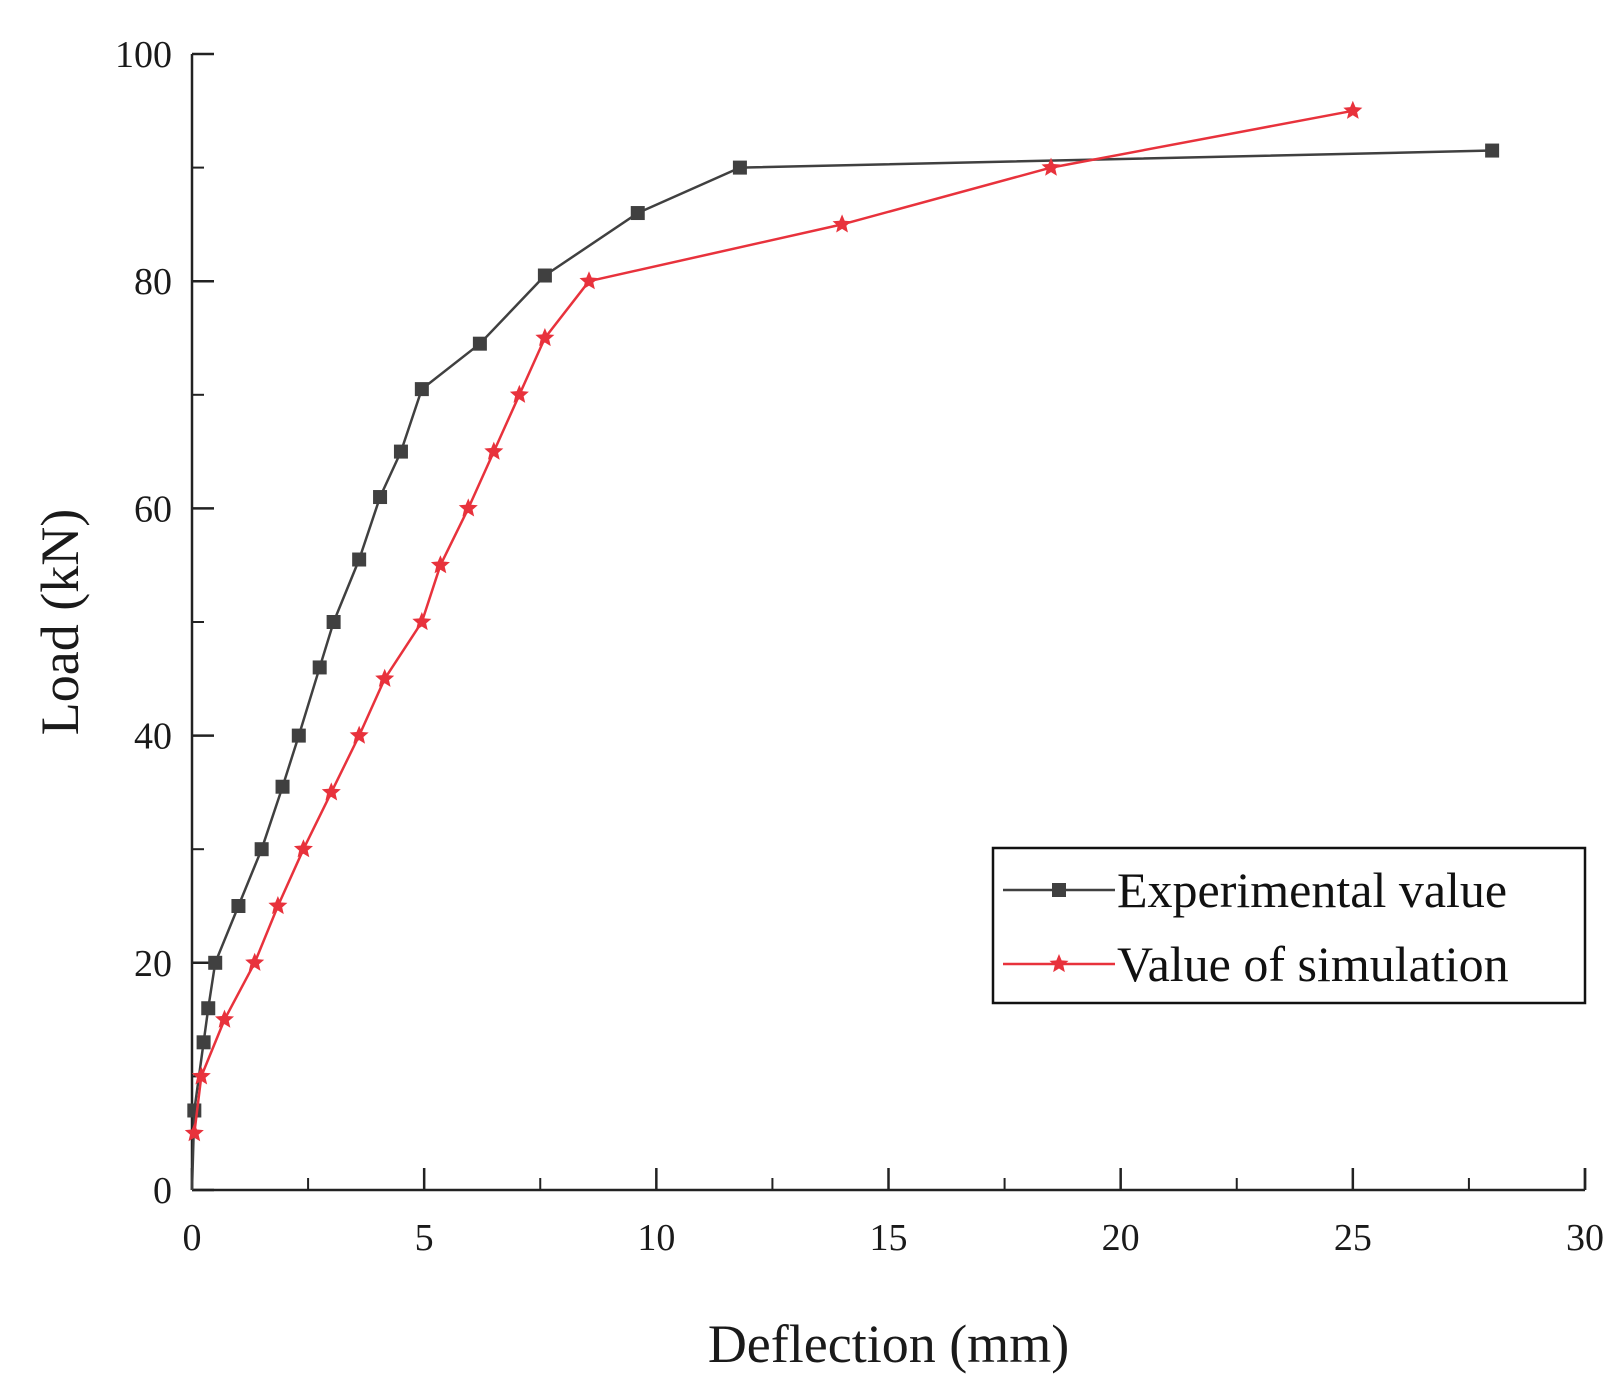 This screenshot has height=1394, width=1616. What do you see at coordinates (153, 964) in the screenshot?
I see `y-tick-label-20: 20` at bounding box center [153, 964].